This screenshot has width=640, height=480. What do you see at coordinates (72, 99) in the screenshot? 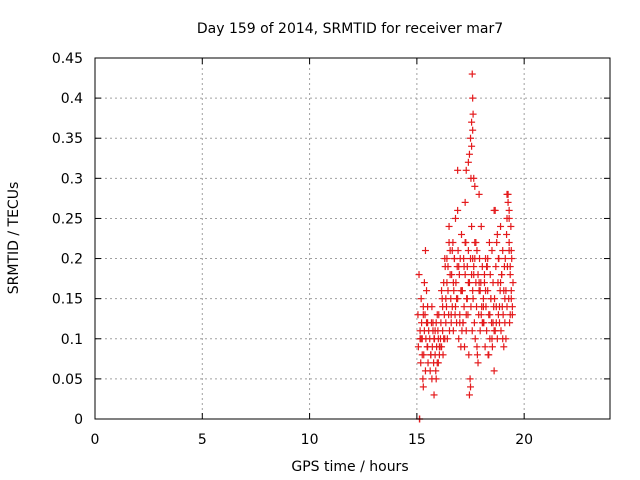
I see `y-tick-label: 0.4` at bounding box center [72, 99].